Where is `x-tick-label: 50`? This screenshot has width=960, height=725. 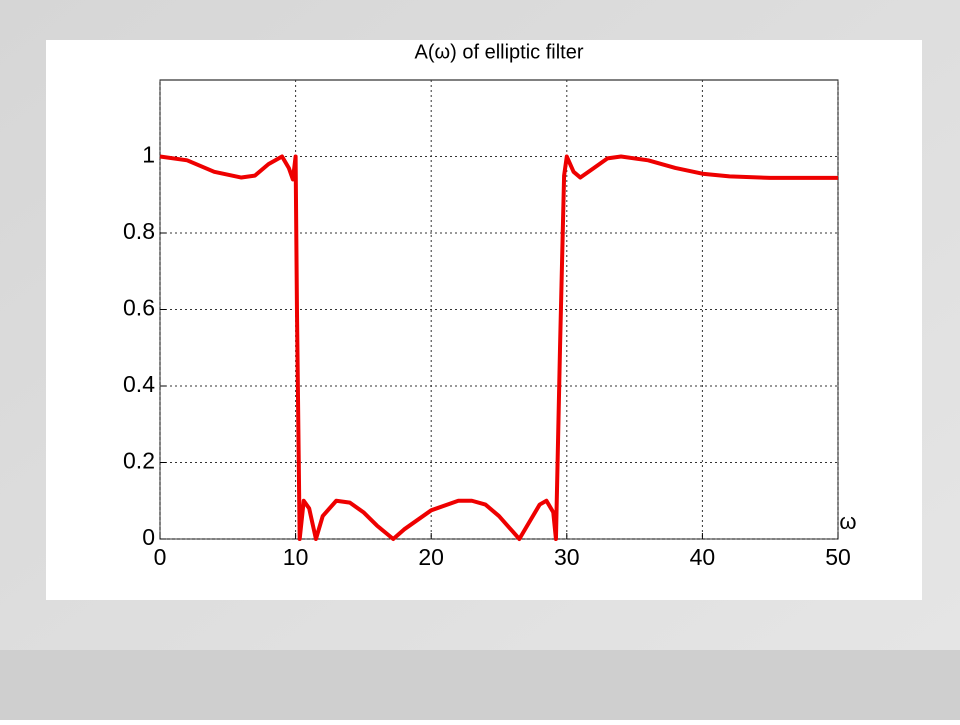 x-tick-label: 50 is located at coordinates (838, 557).